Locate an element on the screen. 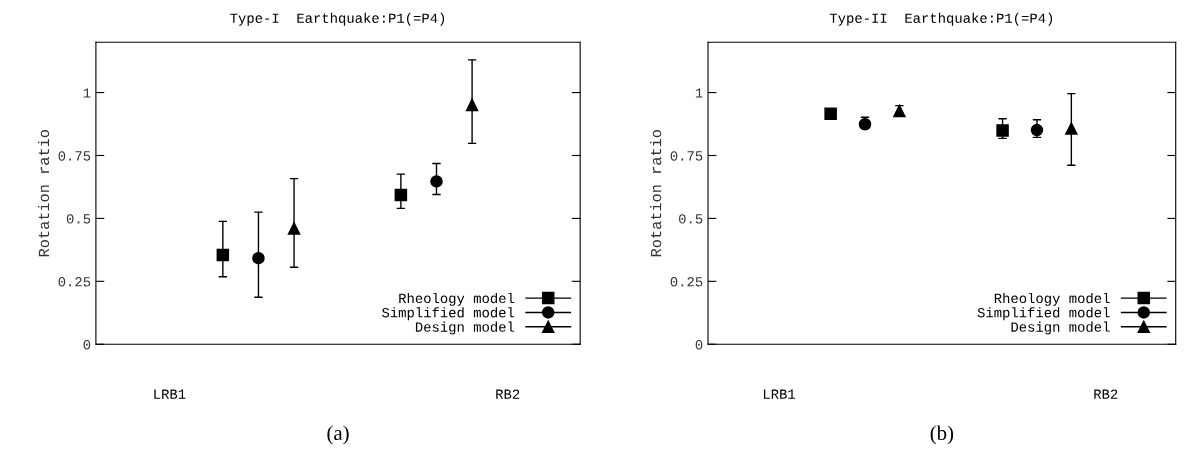 Image resolution: width=1184 pixels, height=459 pixels. chart-title: Type-I Earthquake:P1(=P4) is located at coordinates (337, 19).